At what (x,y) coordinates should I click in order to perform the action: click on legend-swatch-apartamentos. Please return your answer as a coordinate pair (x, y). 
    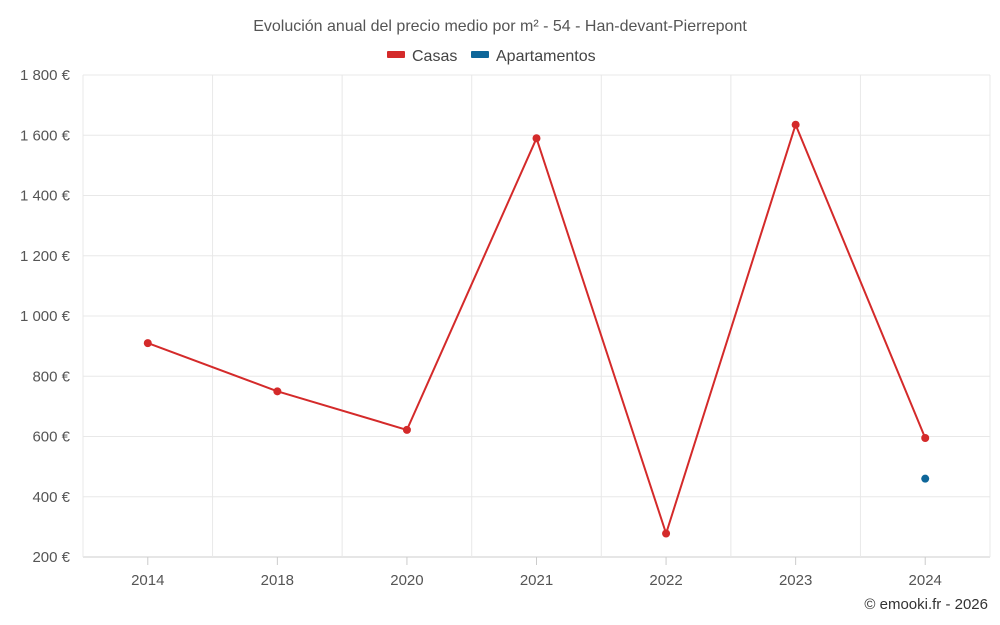
    Looking at the image, I should click on (480, 54).